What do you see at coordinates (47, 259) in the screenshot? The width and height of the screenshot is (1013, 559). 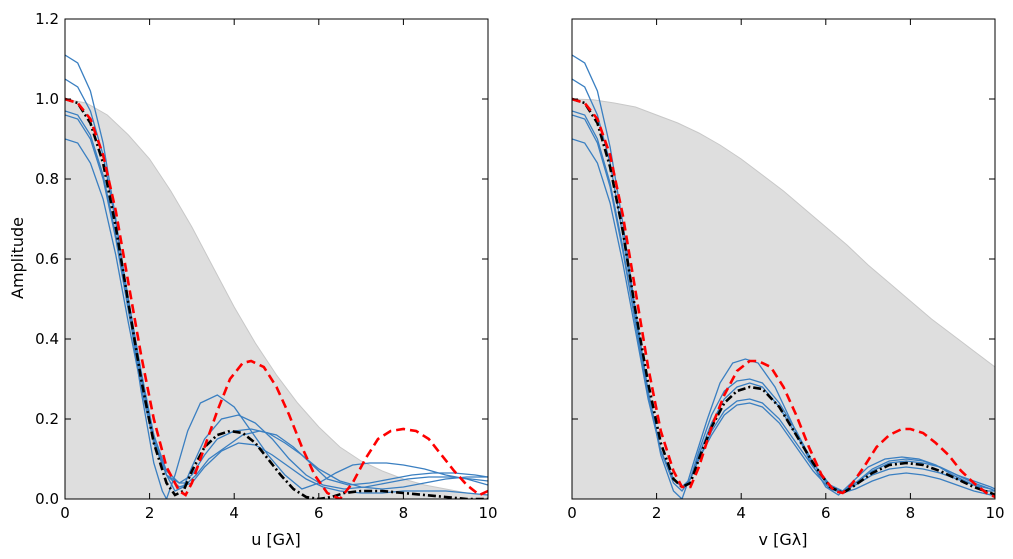 I see `y-tick-label: 0.6` at bounding box center [47, 259].